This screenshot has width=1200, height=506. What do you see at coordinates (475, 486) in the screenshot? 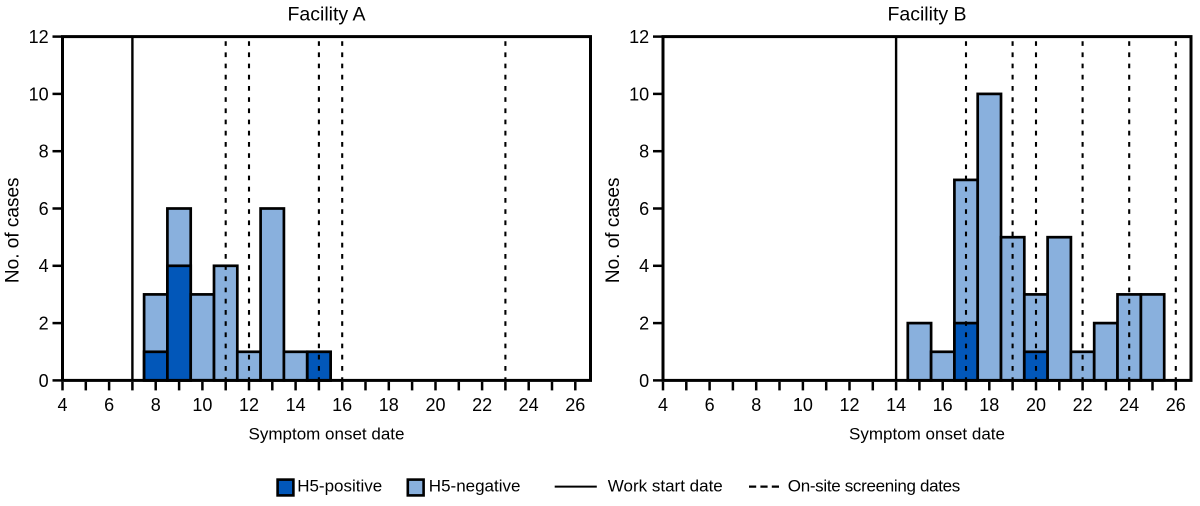
I see `svg-text: H5-negative` at bounding box center [475, 486].